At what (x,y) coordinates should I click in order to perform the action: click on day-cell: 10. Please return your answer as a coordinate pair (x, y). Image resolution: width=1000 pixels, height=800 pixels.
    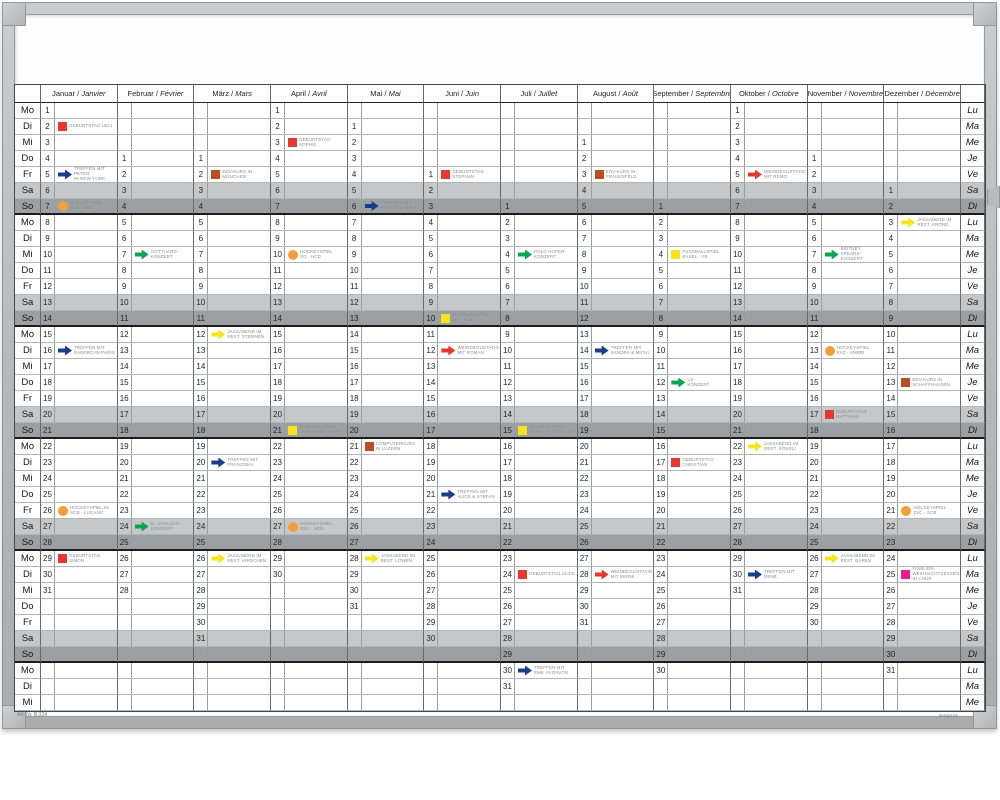
    Looking at the image, I should click on (232, 303).